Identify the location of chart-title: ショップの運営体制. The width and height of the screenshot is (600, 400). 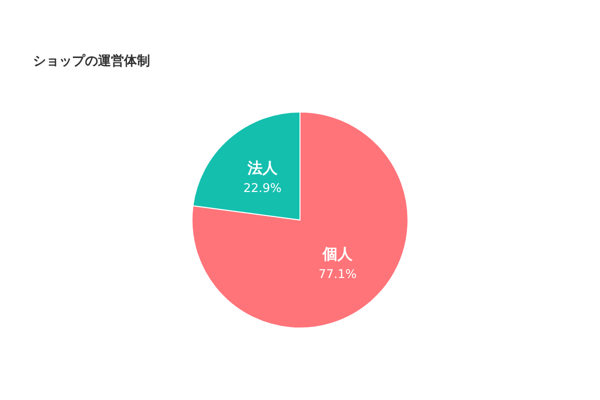
(91, 61).